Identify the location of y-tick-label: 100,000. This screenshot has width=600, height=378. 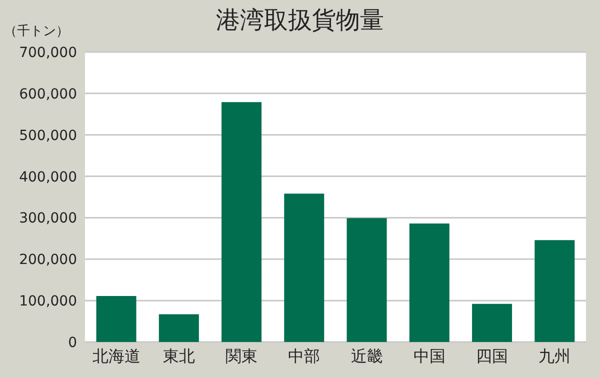
(48, 302).